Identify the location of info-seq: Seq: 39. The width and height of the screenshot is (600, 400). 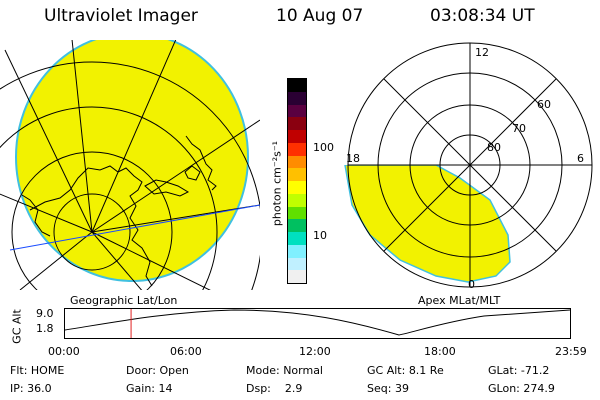
(388, 388).